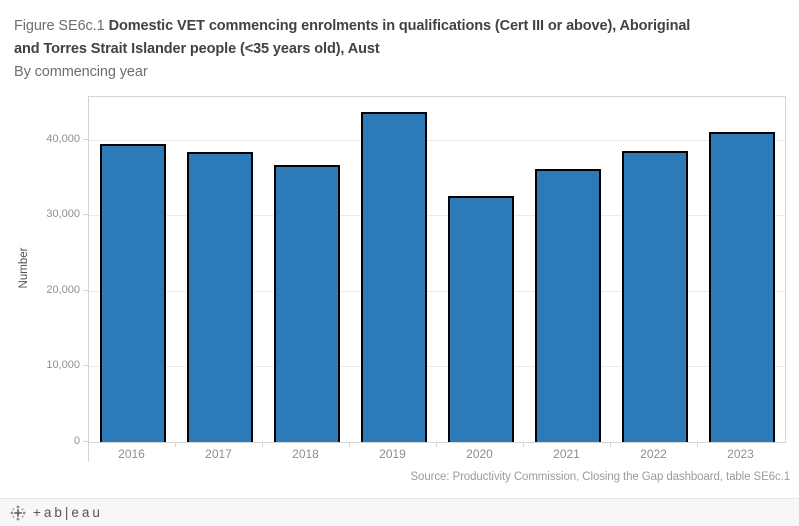 This screenshot has width=799, height=526. Describe the element at coordinates (63, 138) in the screenshot. I see `y-tick-label-40000: 40,000` at that location.